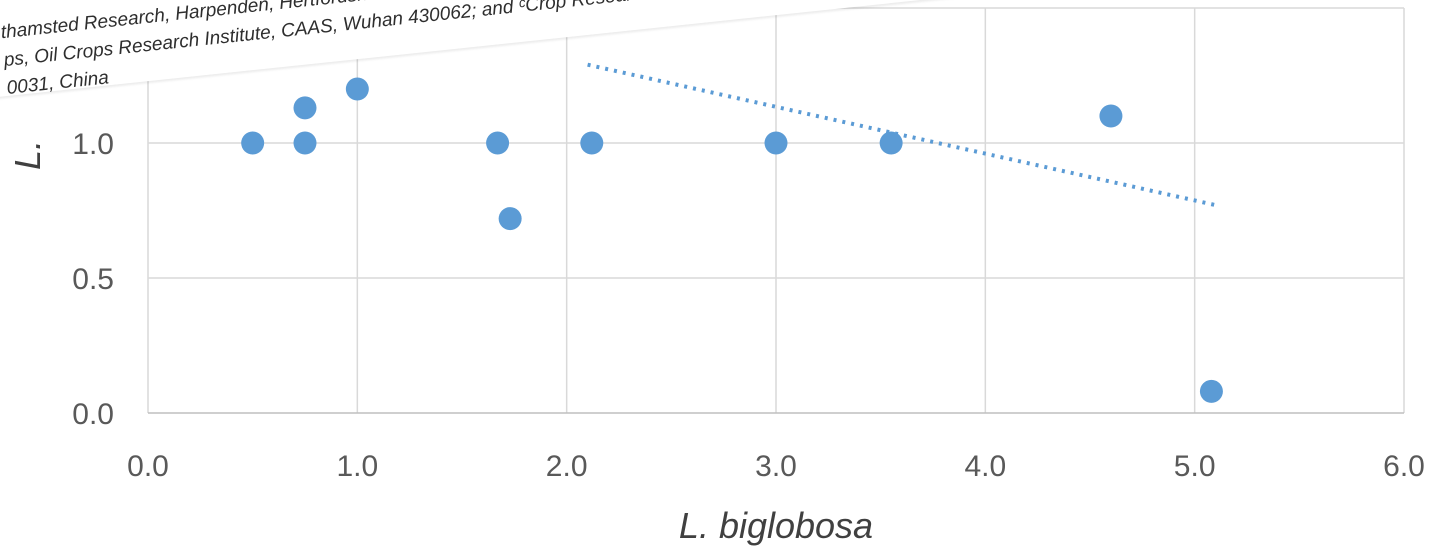 The height and width of the screenshot is (547, 1437). I want to click on x-tick-label: 4.0, so click(985, 466).